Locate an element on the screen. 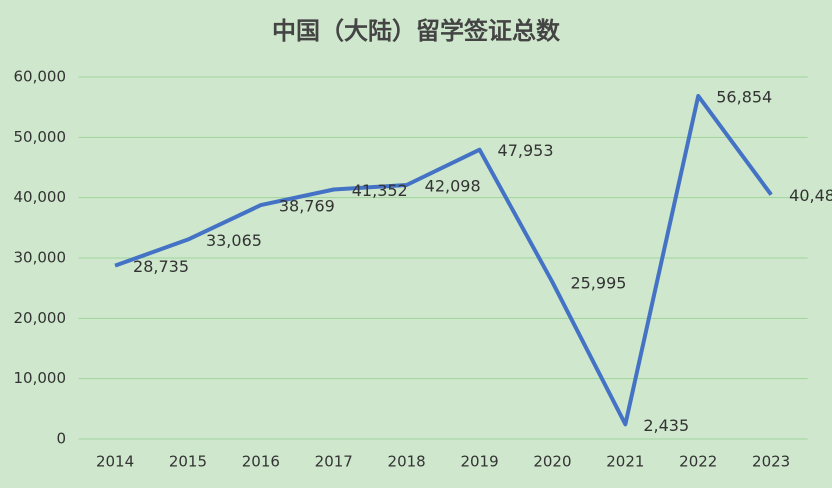  x-tick-label: 2016 is located at coordinates (261, 462).